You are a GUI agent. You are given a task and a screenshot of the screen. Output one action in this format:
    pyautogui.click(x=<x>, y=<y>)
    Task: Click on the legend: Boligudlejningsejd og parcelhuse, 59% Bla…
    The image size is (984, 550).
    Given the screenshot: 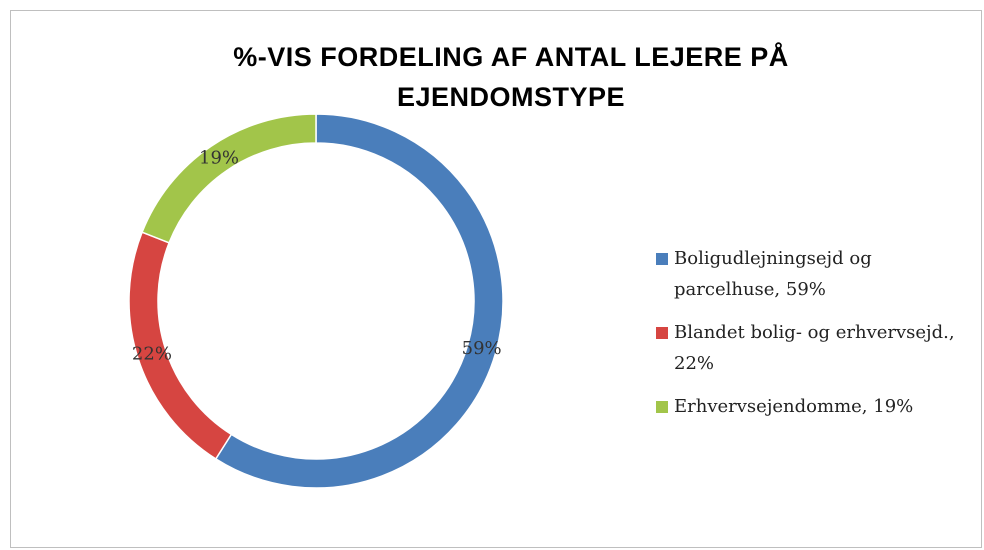 What is the action you would take?
    pyautogui.click(x=816, y=338)
    